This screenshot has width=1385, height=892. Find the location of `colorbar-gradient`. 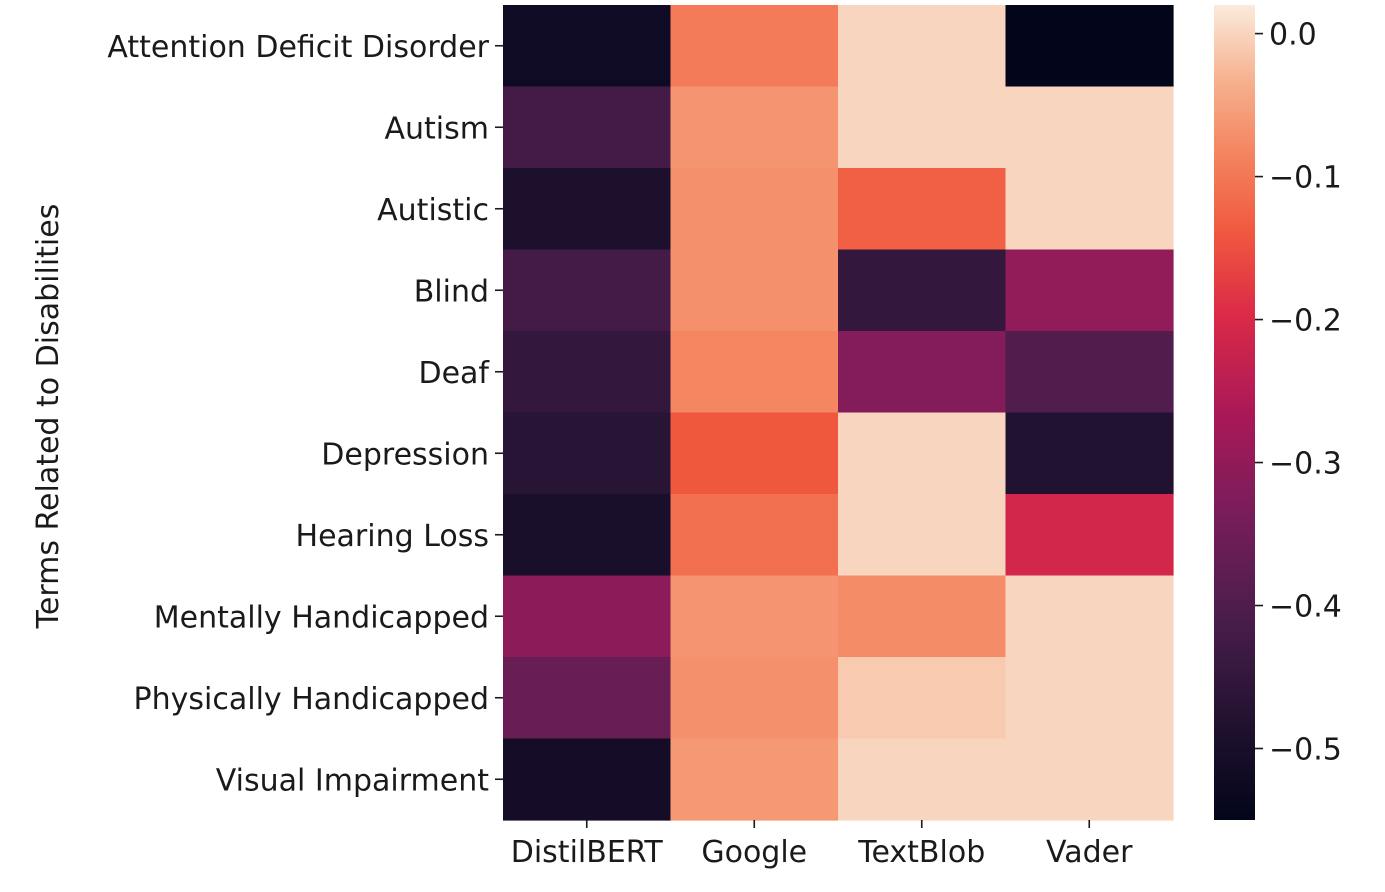

colorbar-gradient is located at coordinates (1234, 412).